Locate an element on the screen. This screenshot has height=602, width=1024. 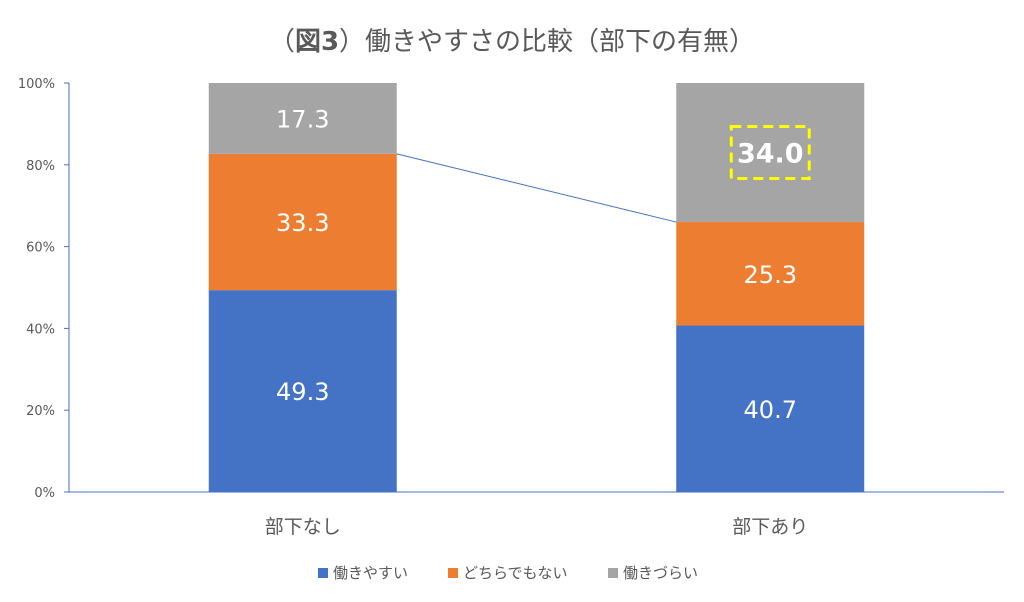
data-label: 17.3 is located at coordinates (302, 119).